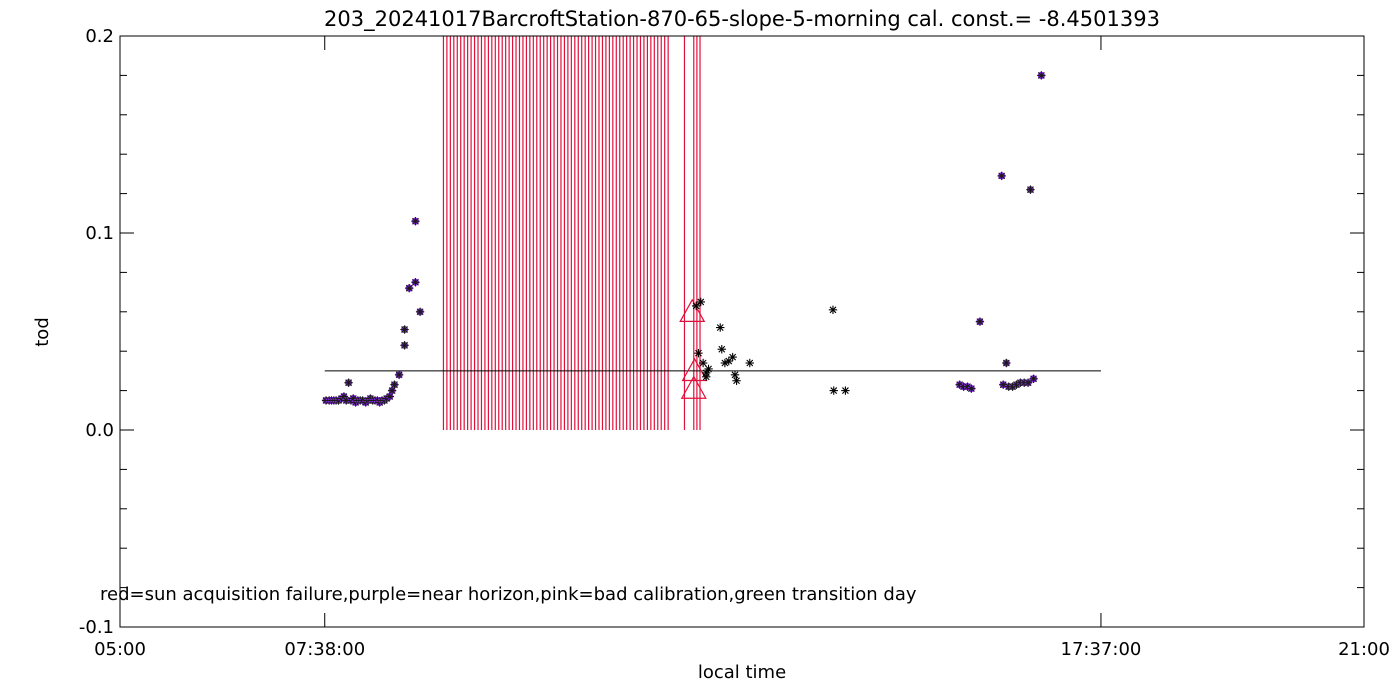  Describe the element at coordinates (42, 332) in the screenshot. I see `y-axis-label: tod` at that location.